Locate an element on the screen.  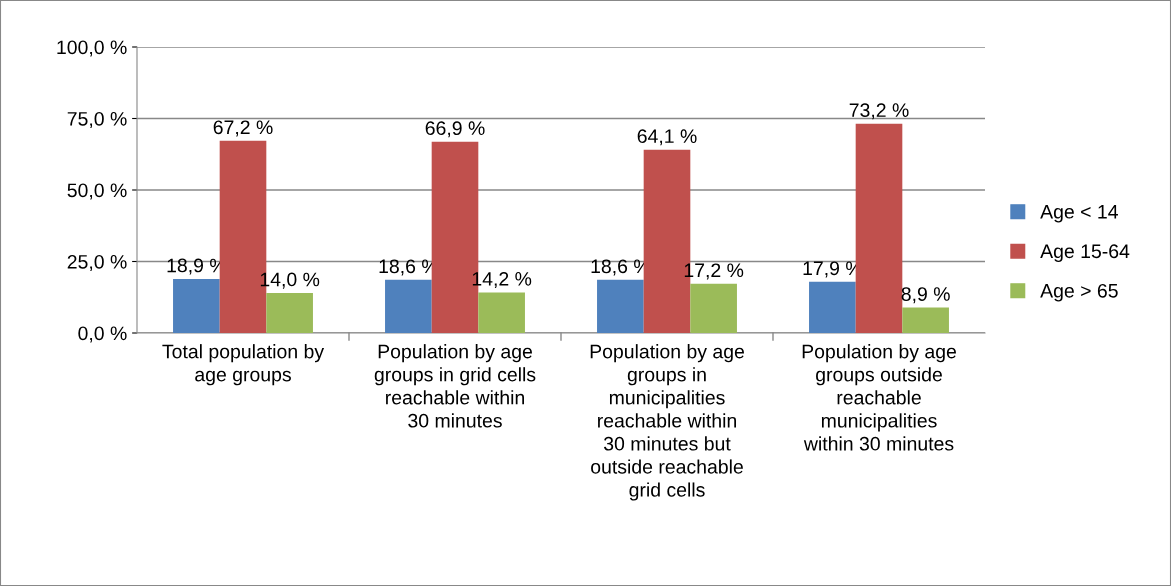
data-label: 66,9 % is located at coordinates (455, 129).